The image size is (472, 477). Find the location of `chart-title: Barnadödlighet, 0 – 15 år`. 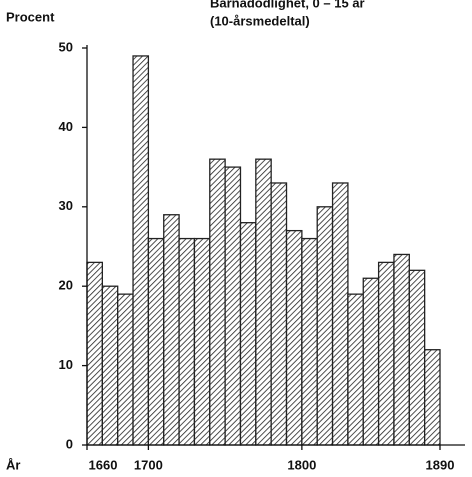

chart-title: Barnadödlighet, 0 – 15 år is located at coordinates (287, 5).